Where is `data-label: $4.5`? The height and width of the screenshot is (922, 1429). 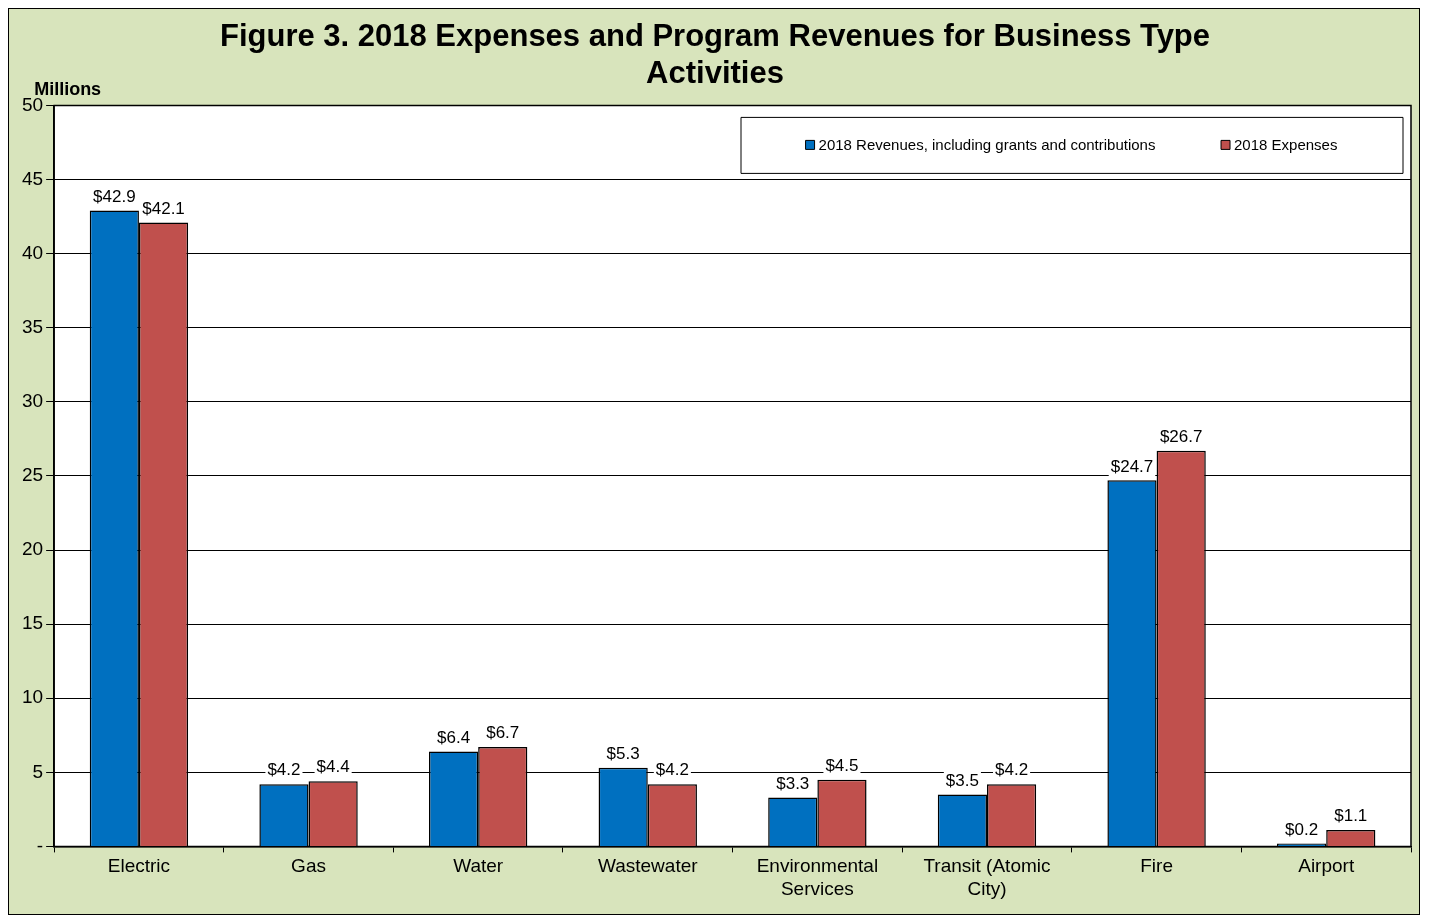
data-label: $4.5 is located at coordinates (842, 765).